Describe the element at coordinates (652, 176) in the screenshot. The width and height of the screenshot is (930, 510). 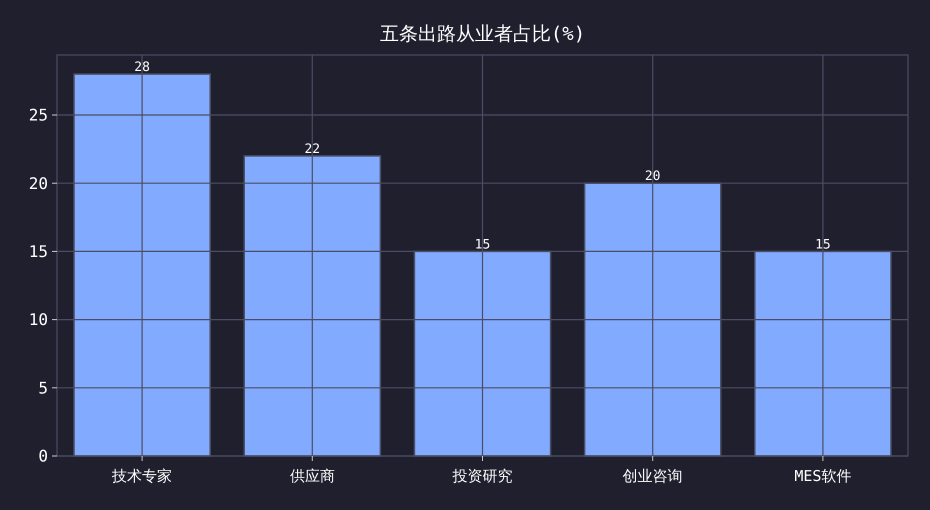
I see `data-label: 20` at that location.